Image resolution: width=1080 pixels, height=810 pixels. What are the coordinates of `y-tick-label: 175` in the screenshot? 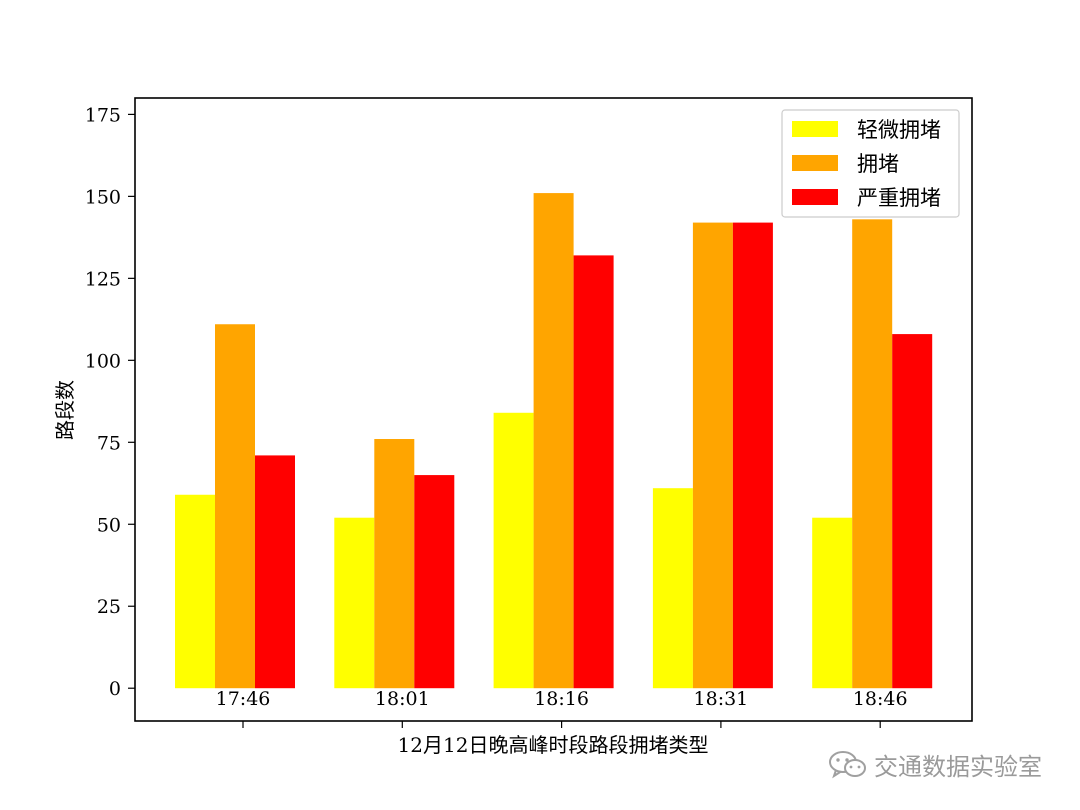 It's located at (103, 115).